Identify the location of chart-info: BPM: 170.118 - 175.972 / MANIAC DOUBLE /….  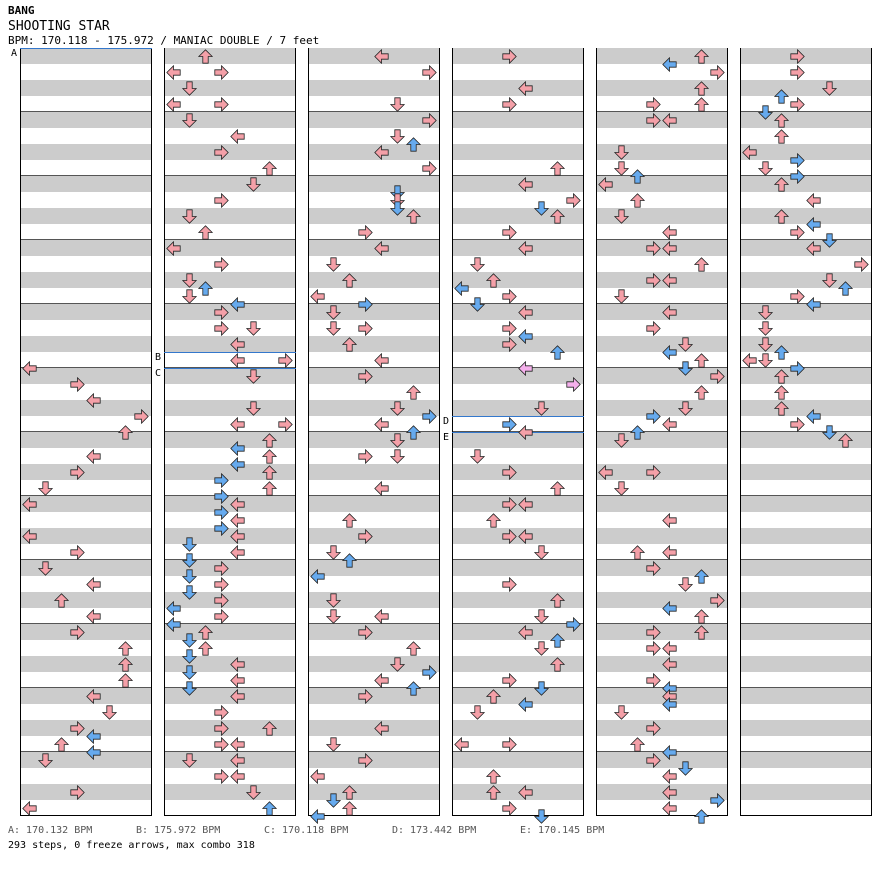
(164, 40).